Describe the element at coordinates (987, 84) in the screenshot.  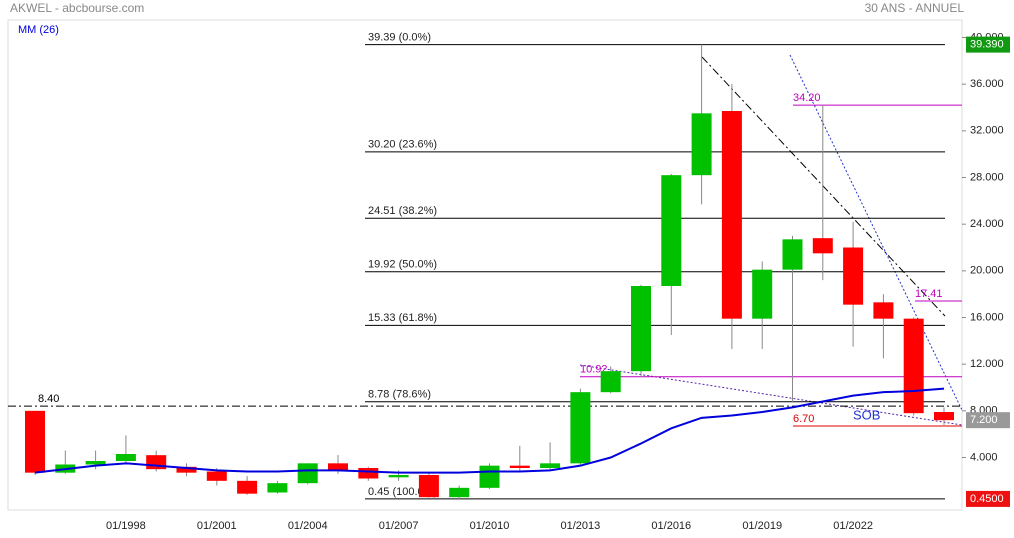
I see `y-tick-label: 36.000` at that location.